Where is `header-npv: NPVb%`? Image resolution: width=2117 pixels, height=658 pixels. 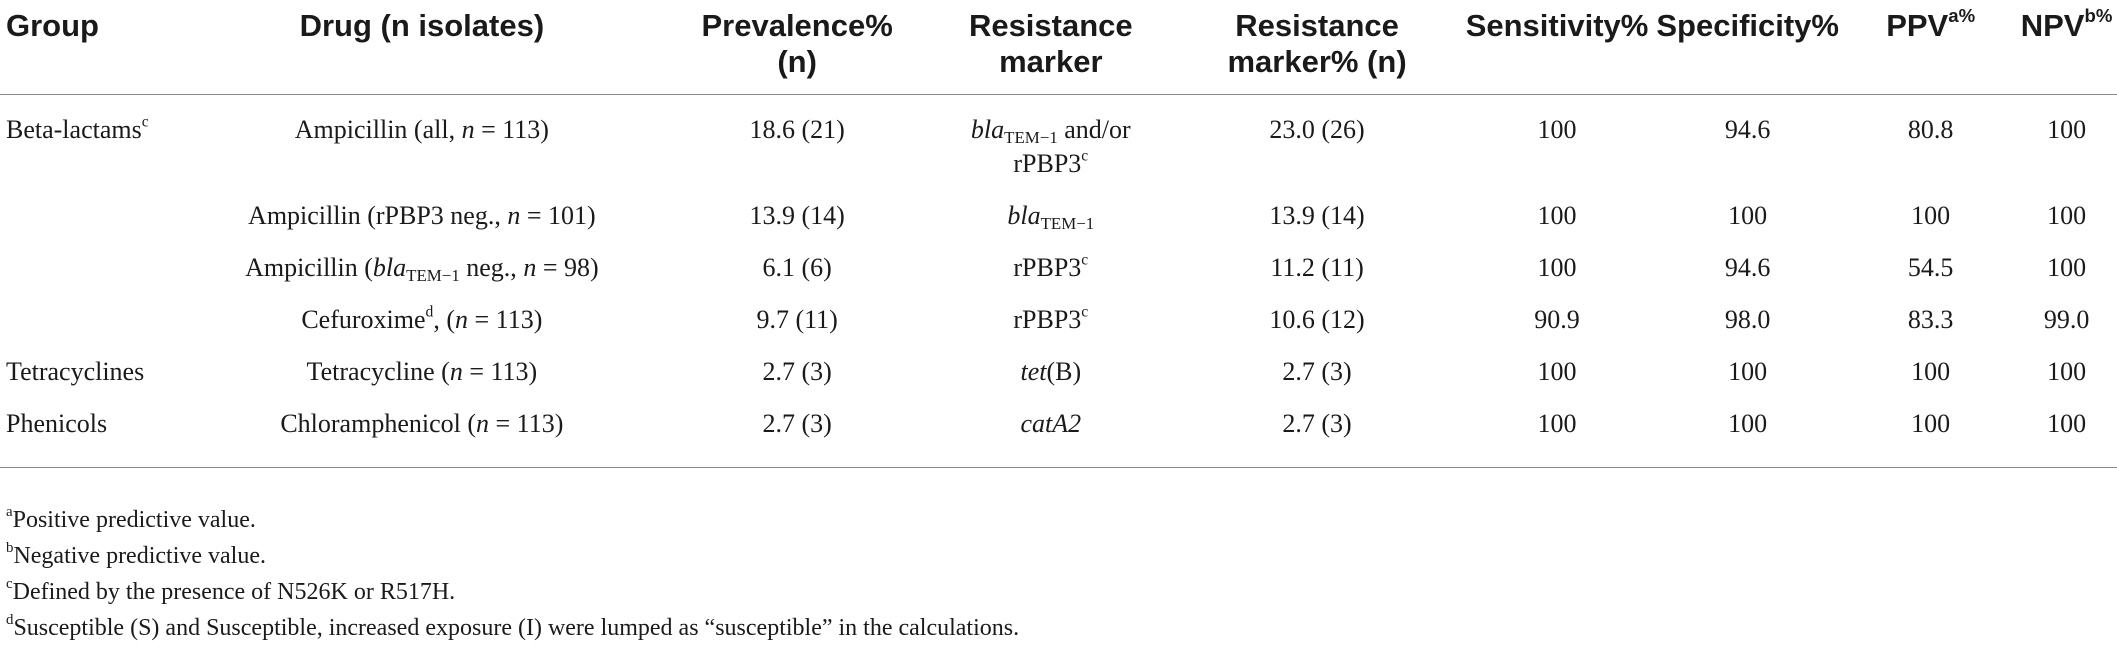
header-npv: NPVb% is located at coordinates (2066, 47).